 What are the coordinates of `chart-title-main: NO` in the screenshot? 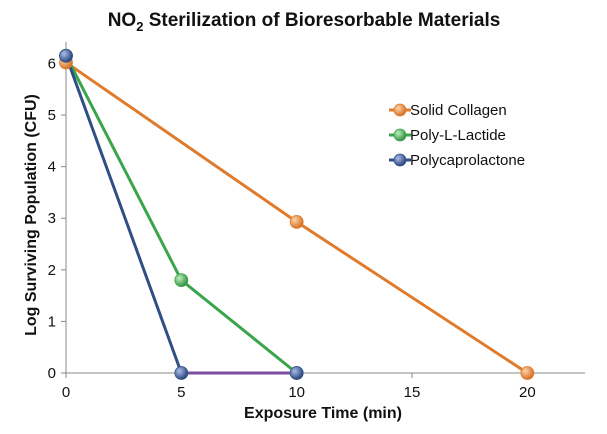 It's located at (122, 20).